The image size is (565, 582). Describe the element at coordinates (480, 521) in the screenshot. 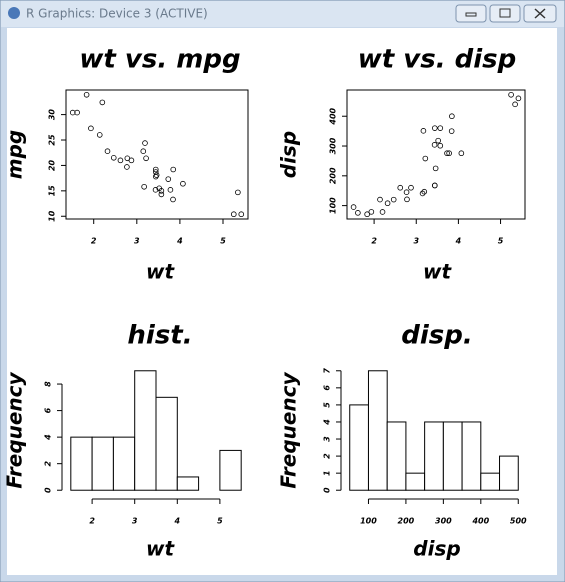

I see `x-tick-label: 400` at that location.